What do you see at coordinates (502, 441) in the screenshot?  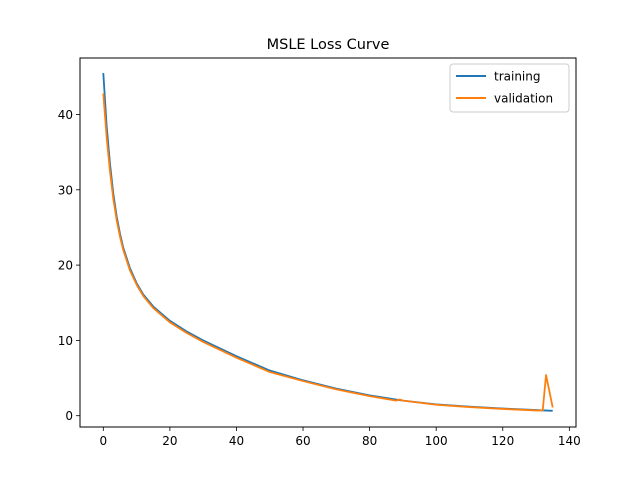 I see `x-tick-label: 120` at bounding box center [502, 441].